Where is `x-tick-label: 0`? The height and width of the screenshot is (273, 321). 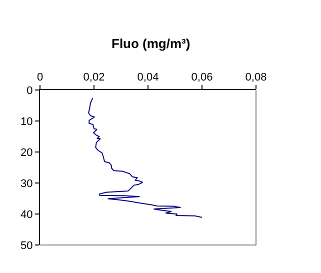
x-tick-label: 0 is located at coordinates (40, 78).